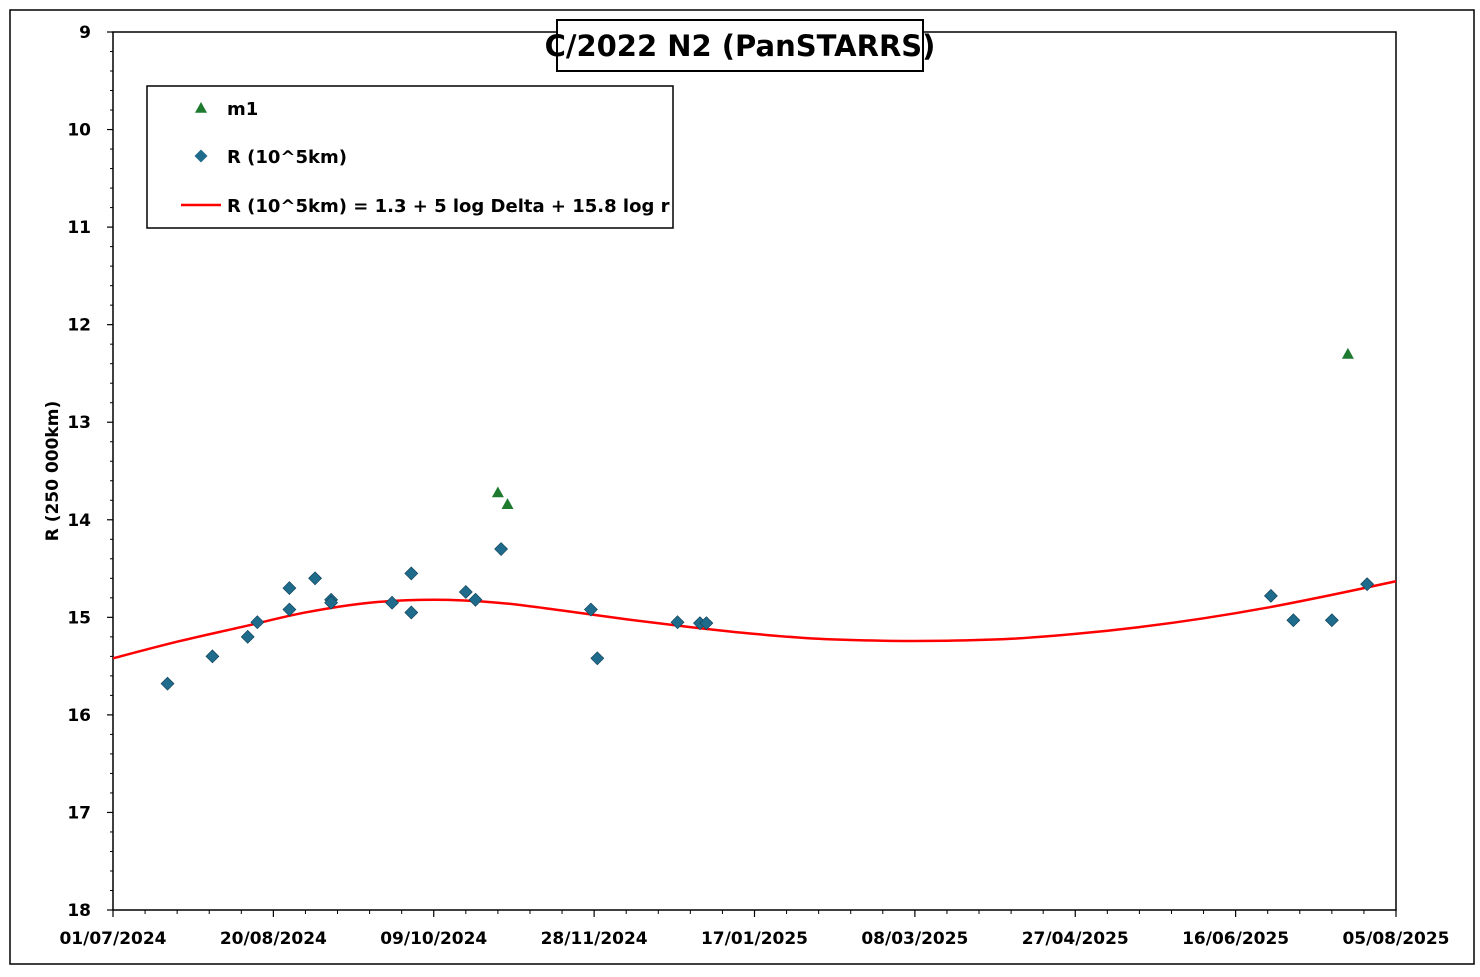 The width and height of the screenshot is (1480, 977). Describe the element at coordinates (112, 939) in the screenshot. I see `x-tick-label: 01/07/2024` at that location.